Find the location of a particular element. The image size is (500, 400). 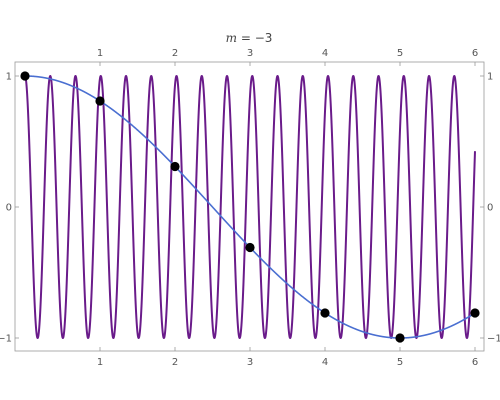

x-tick-label-top-1: 1 is located at coordinates (100, 53).